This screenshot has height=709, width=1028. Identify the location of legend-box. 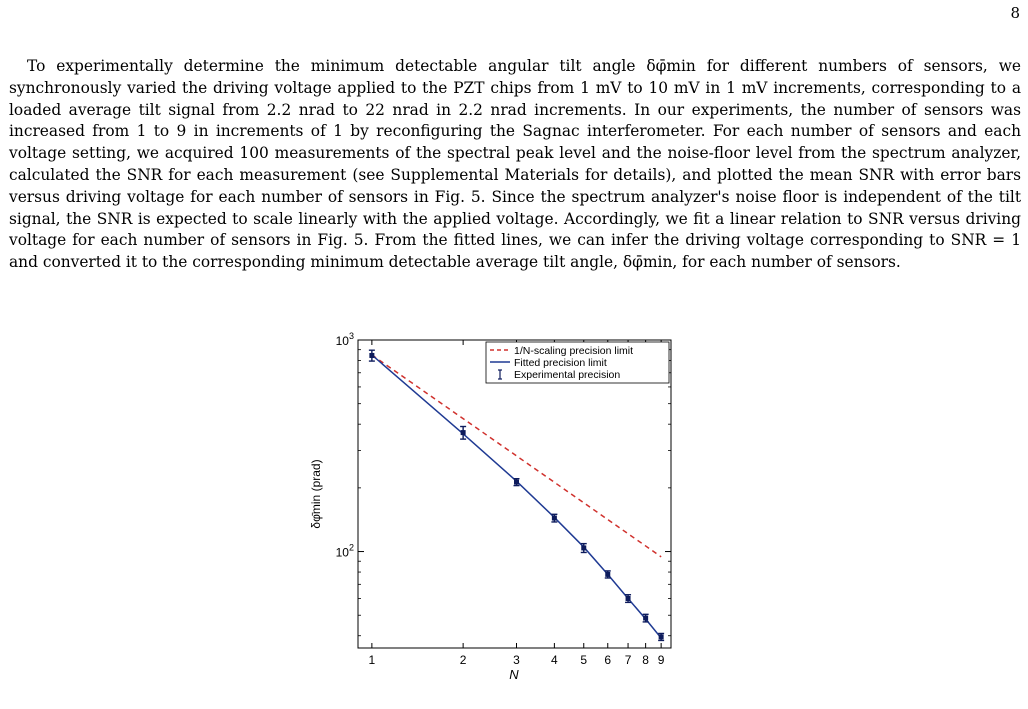
(577, 362).